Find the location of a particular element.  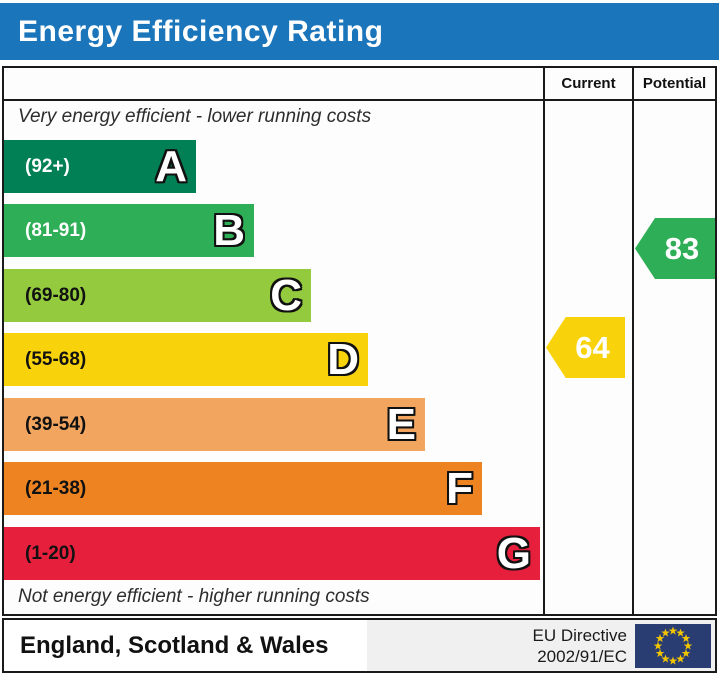

band-b: (81-91) B is located at coordinates (129, 230).